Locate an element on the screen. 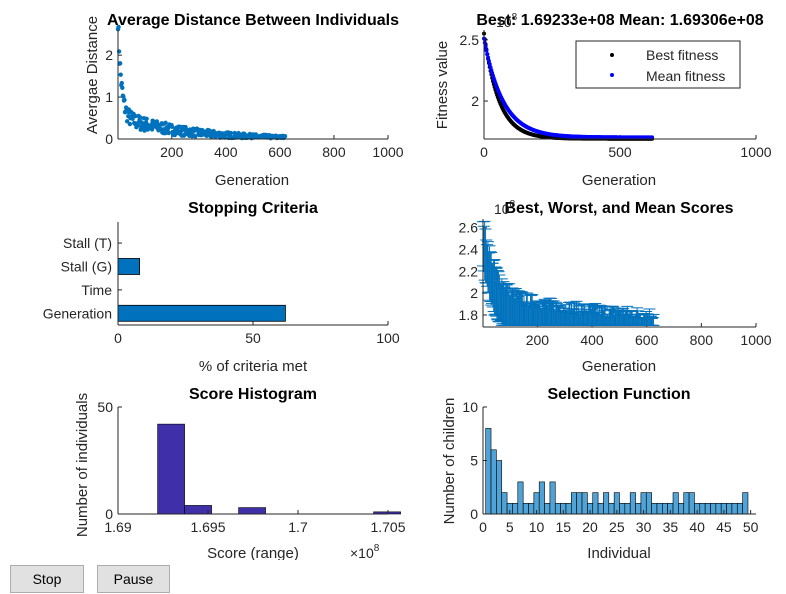 Image resolution: width=786 pixels, height=594 pixels. x-tick-label: 25 is located at coordinates (617, 527).